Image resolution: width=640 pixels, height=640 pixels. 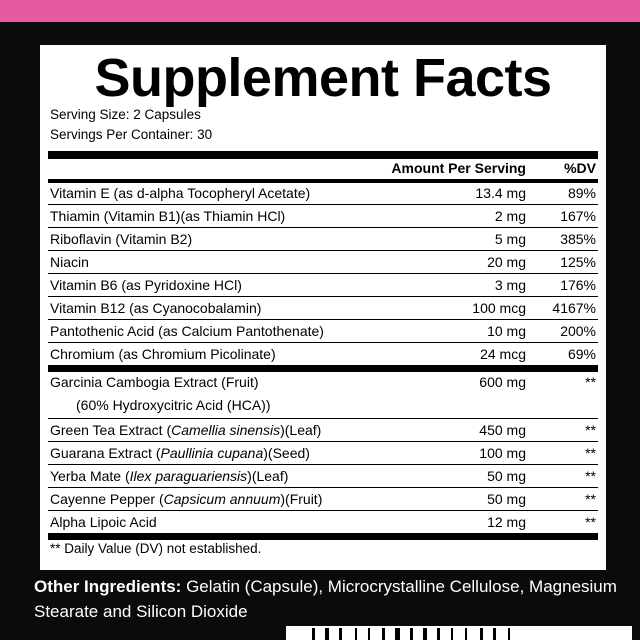 I want to click on nutrient-name: Garcinia Cambogia Extract (Fruit), so click(x=154, y=382).